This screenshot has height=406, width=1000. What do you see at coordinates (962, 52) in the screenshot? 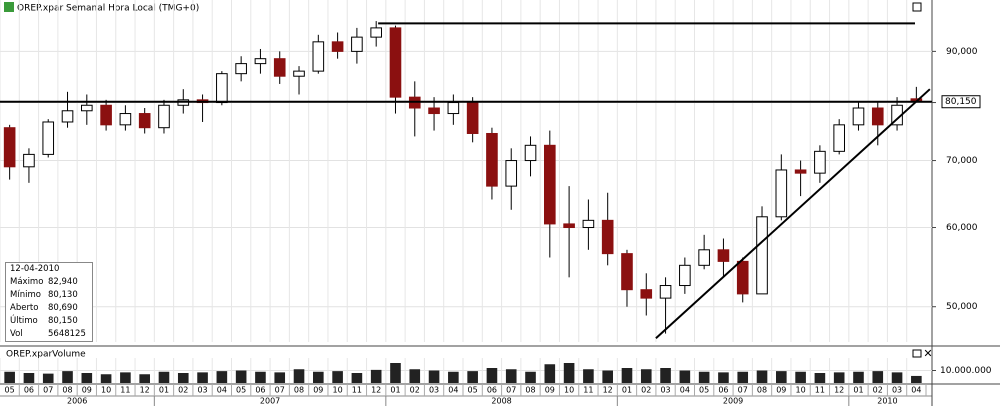
I see `y-tick-label: 90,000` at bounding box center [962, 52].